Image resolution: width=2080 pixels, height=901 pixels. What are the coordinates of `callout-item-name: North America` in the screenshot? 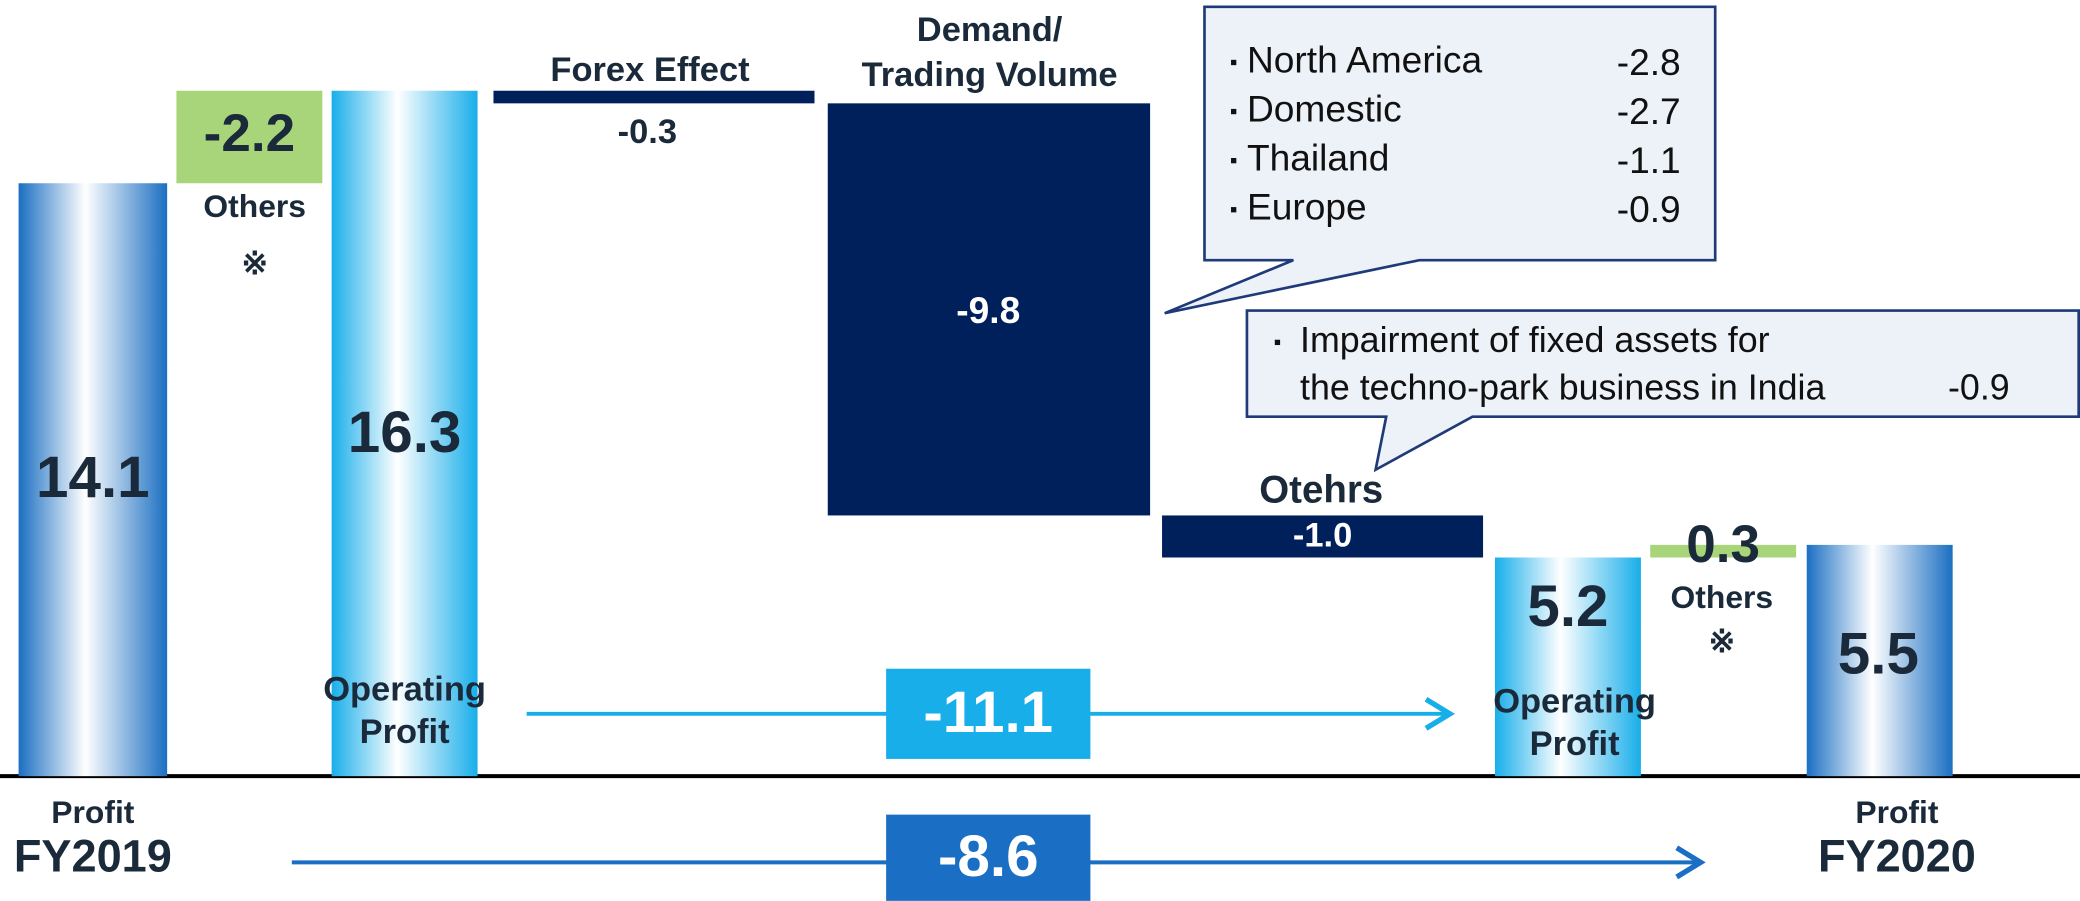 It's located at (1365, 59).